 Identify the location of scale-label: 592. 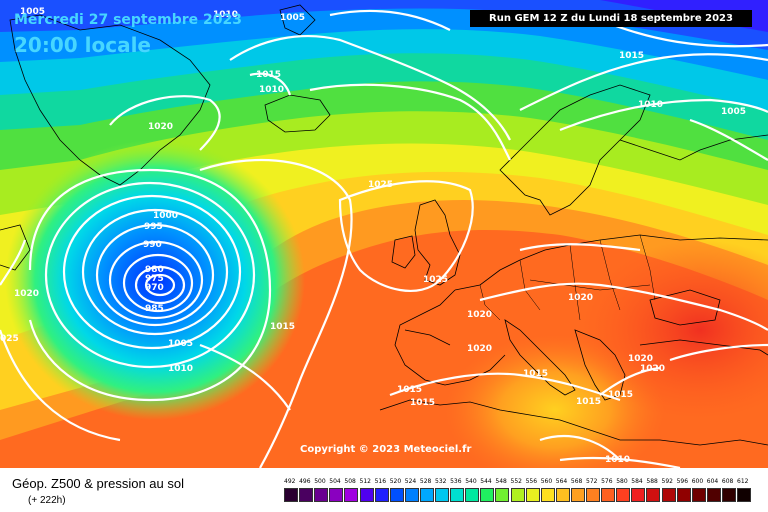
(667, 481).